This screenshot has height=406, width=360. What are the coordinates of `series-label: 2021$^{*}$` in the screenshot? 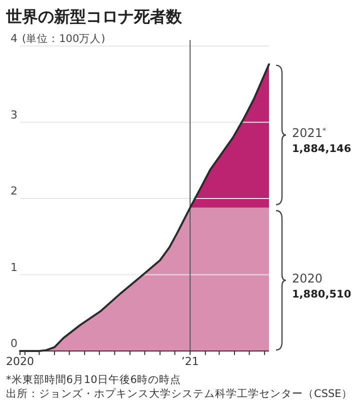 It's located at (309, 132).